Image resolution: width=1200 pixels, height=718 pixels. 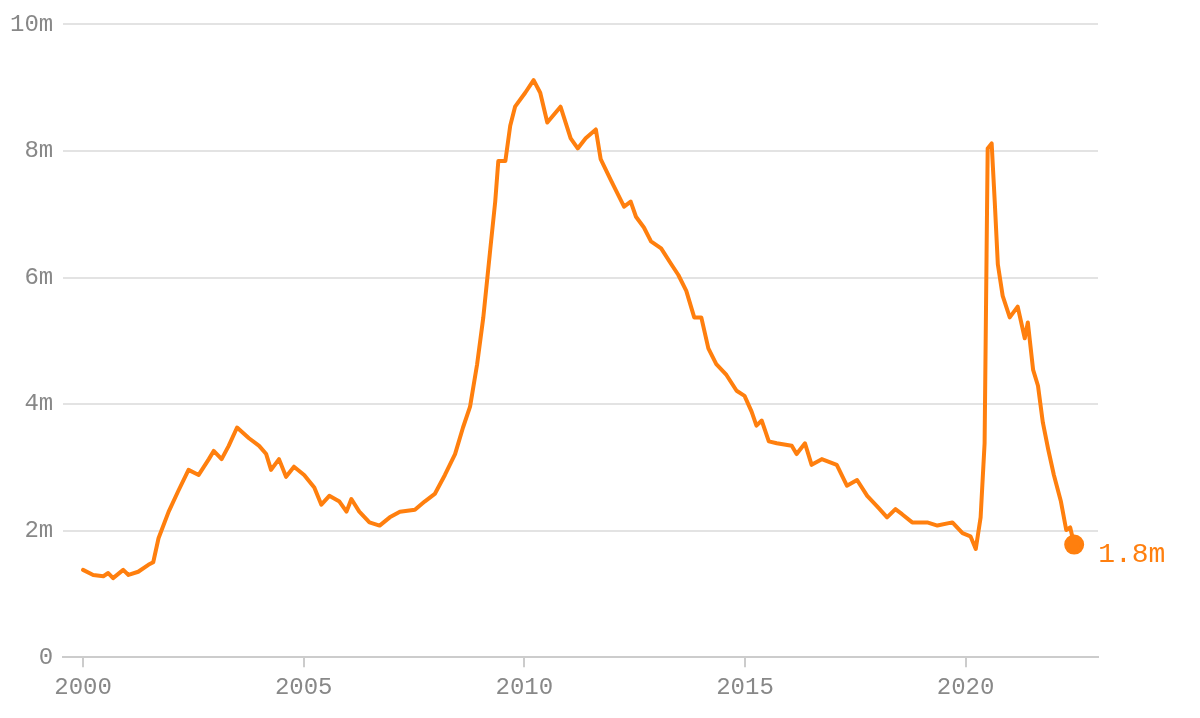 I want to click on x-tick-label: 2015, so click(x=745, y=687).